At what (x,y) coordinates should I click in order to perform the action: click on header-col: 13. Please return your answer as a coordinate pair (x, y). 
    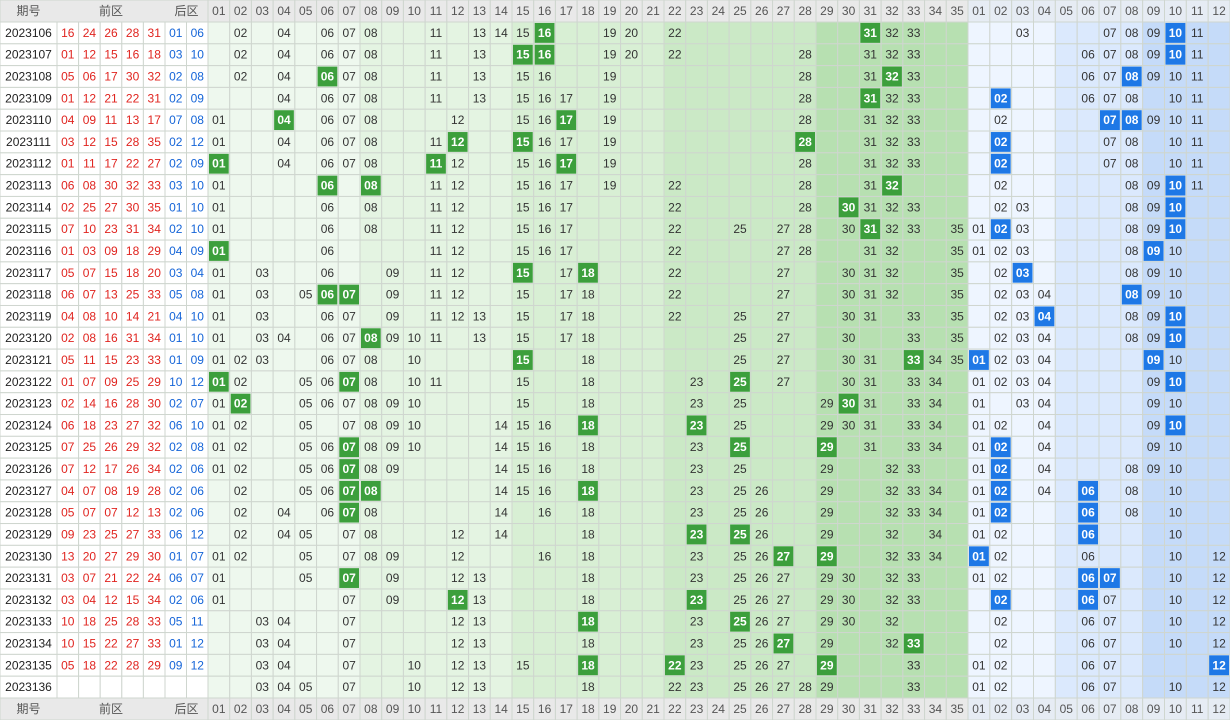
    Looking at the image, I should click on (480, 709).